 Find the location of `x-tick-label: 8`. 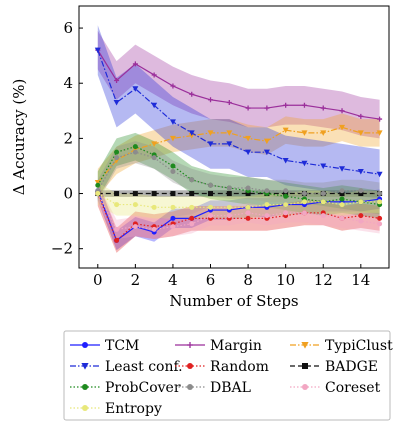

x-tick-label: 8 is located at coordinates (248, 280).